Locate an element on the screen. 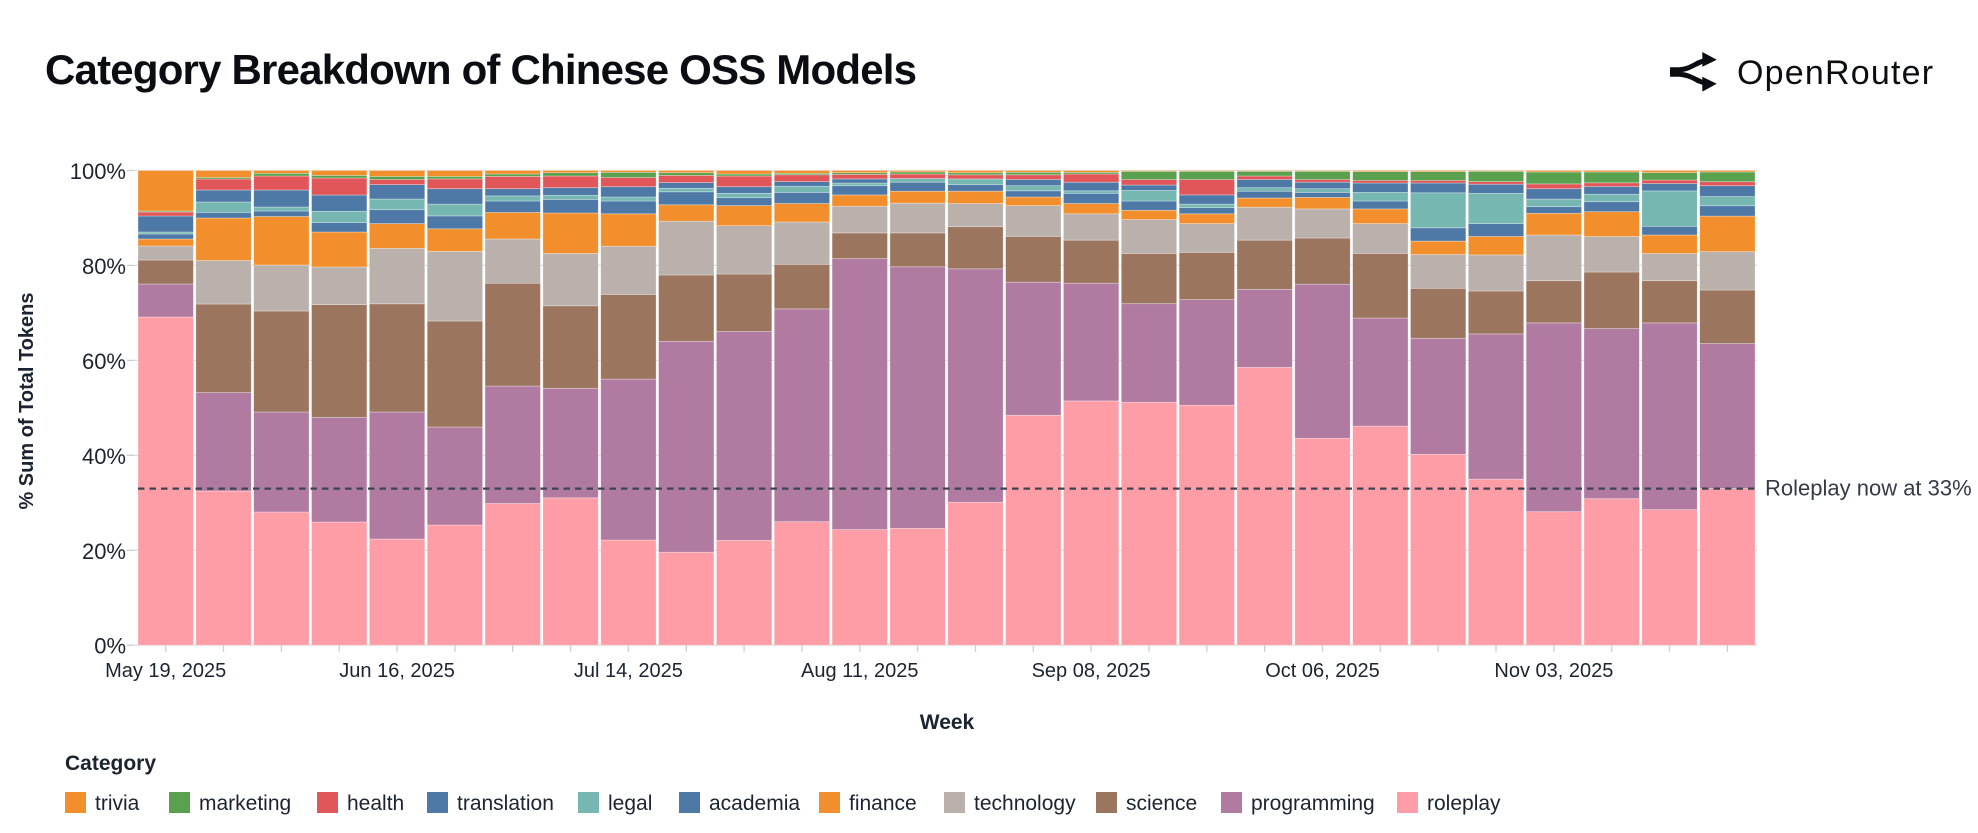  svg-text: 20% is located at coordinates (104, 551).